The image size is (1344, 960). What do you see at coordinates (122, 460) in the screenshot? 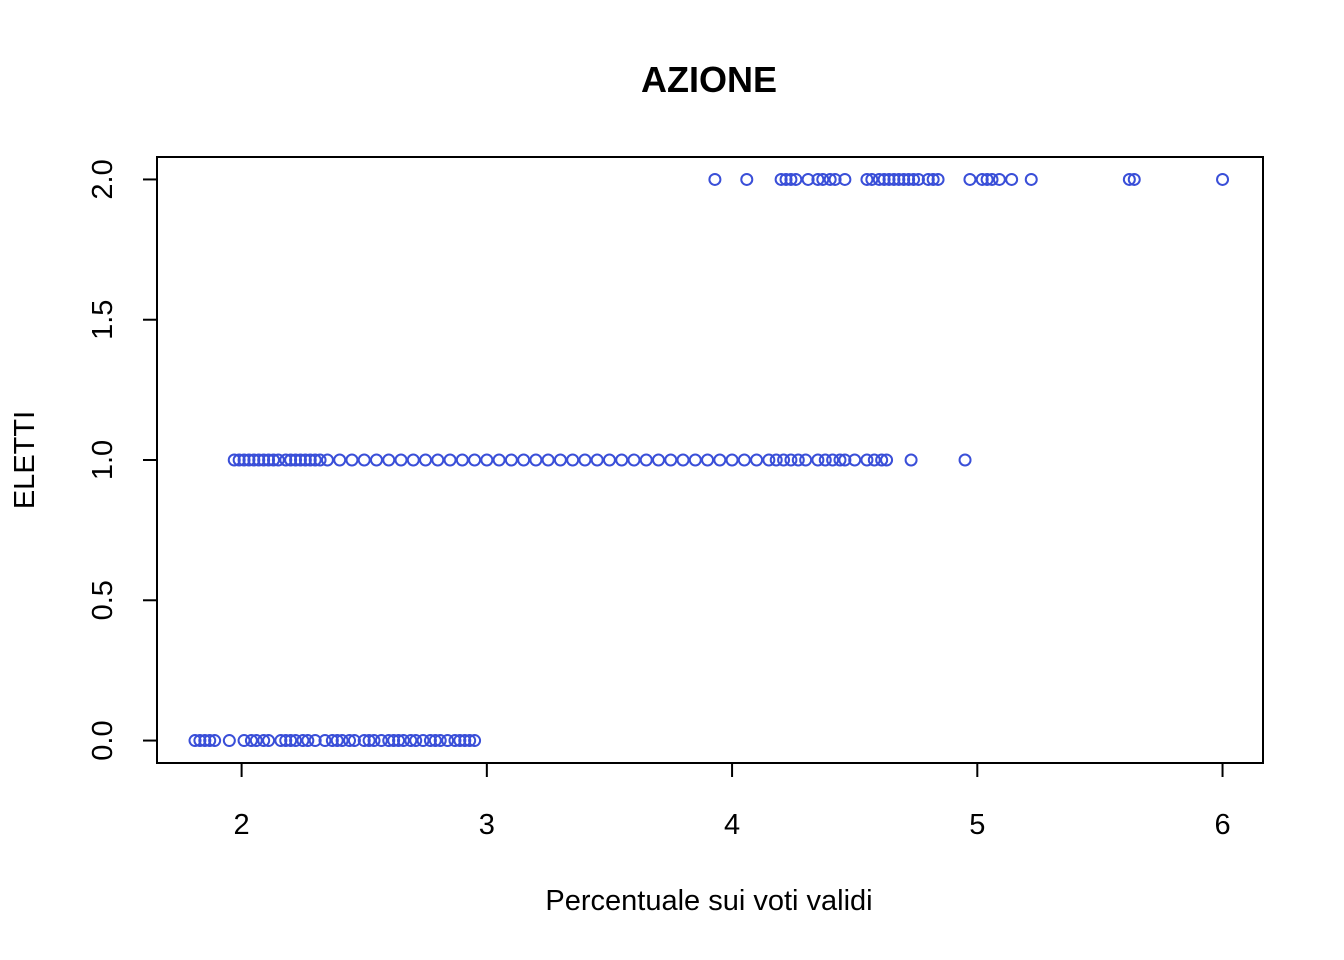
I see `y-axis: 0.0 0.5 1.0 1.5 2.0` at bounding box center [122, 460].